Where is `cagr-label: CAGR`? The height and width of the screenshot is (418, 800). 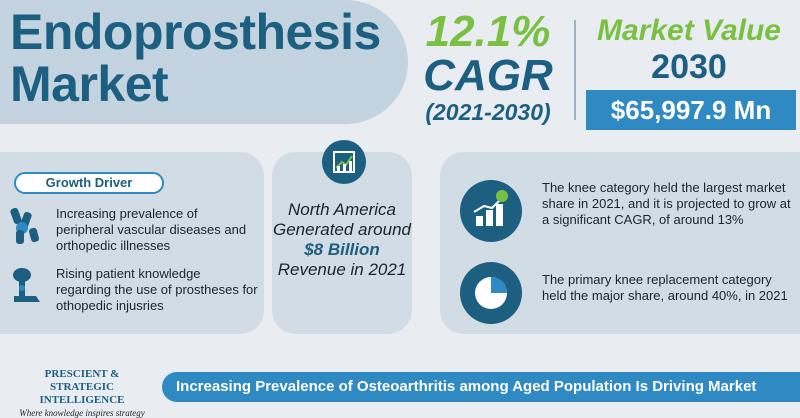
cagr-label: CAGR is located at coordinates (488, 75).